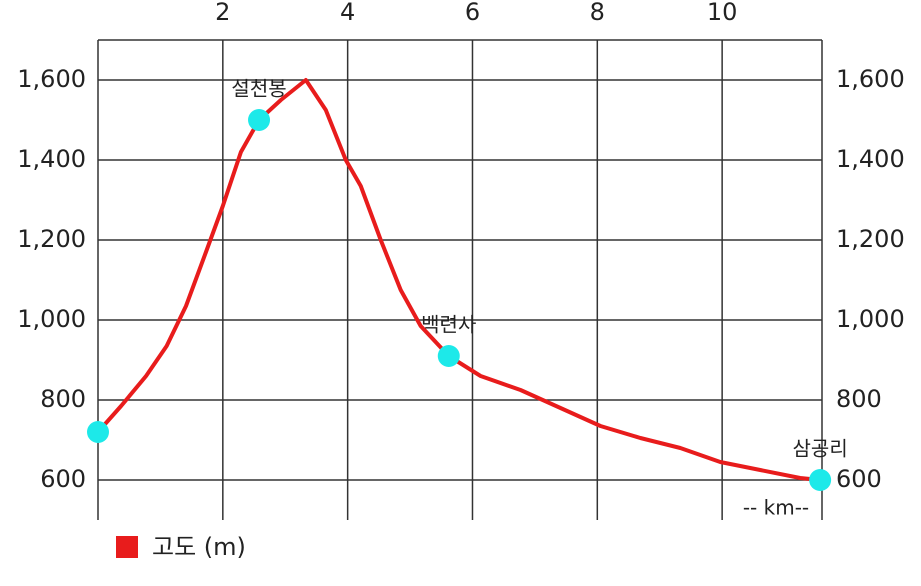 The width and height of the screenshot is (921, 586). What do you see at coordinates (820, 449) in the screenshot?
I see `waypoint-label: 삼공리` at bounding box center [820, 449].